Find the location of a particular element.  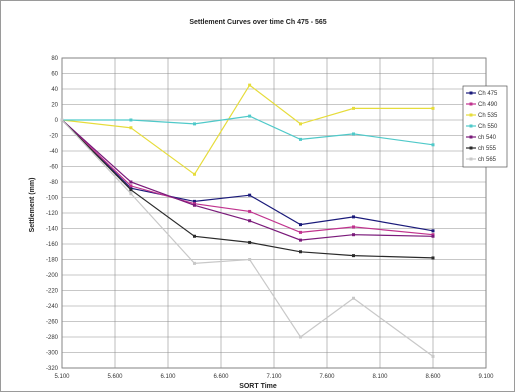

y-tick-label: -180 is located at coordinates (52, 261).